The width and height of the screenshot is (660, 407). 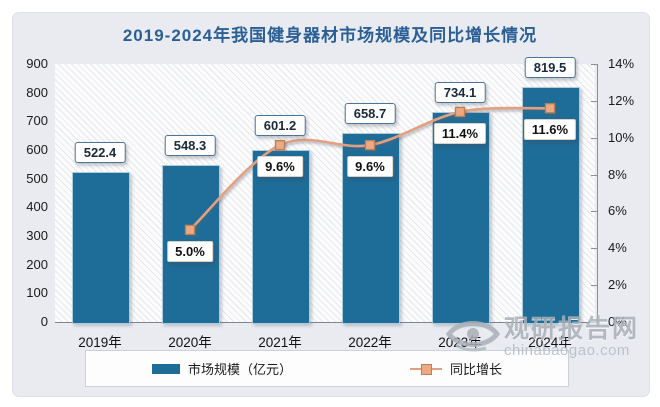 What do you see at coordinates (550, 342) in the screenshot?
I see `x-axis-label: 2024年` at bounding box center [550, 342].